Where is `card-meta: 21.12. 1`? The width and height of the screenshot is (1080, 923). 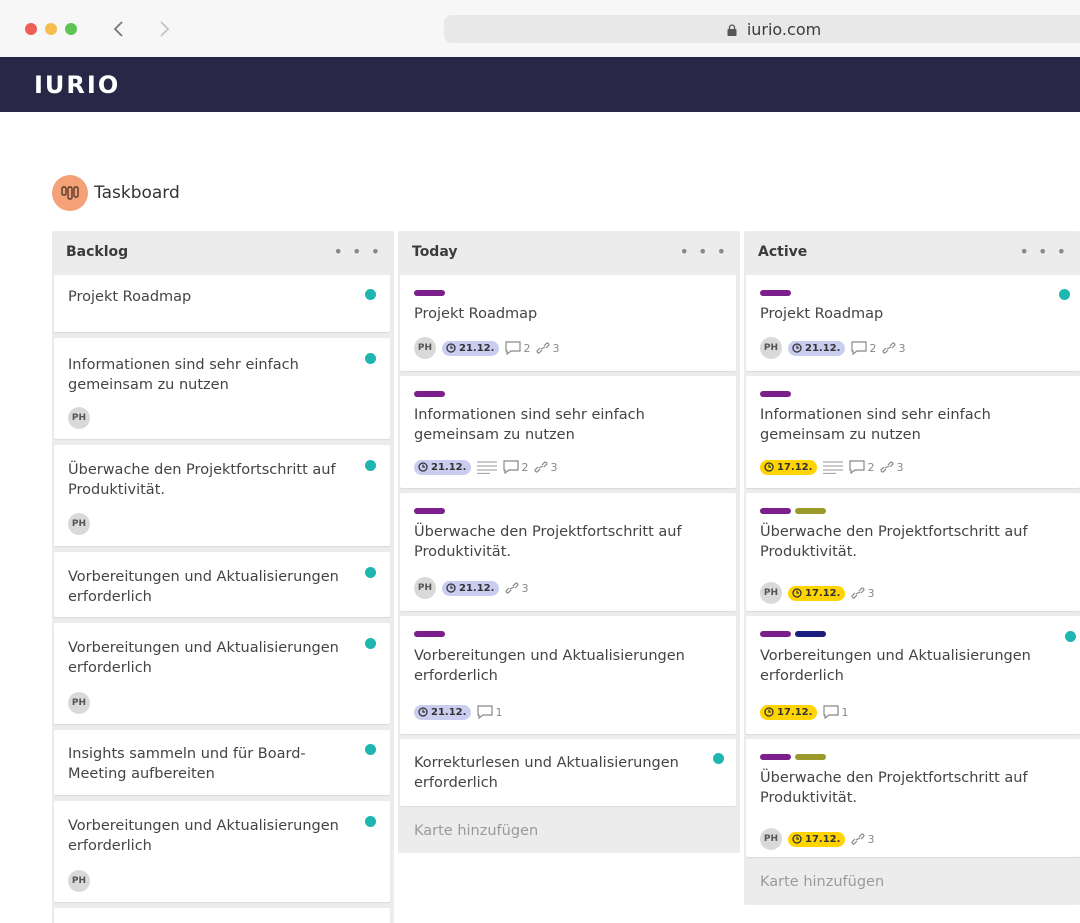 card-meta: 21.12. 1 is located at coordinates (458, 712).